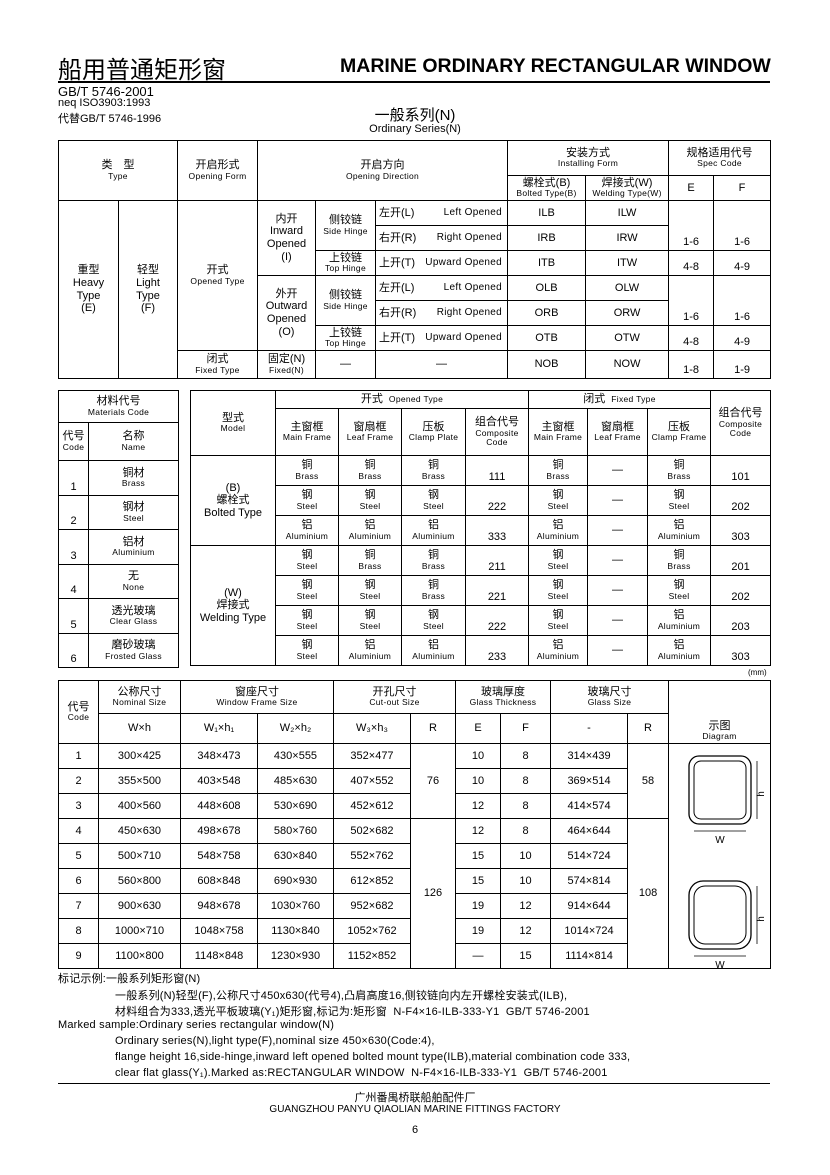 The width and height of the screenshot is (830, 1175). Describe the element at coordinates (233, 423) in the screenshot. I see `table-cell: 型式 Model` at that location.